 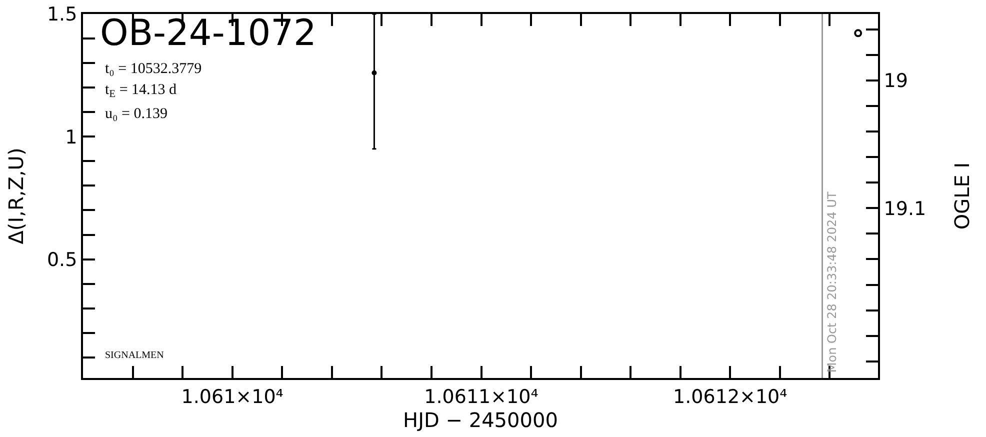 I want to click on annotation: SIGNALMEN, so click(x=134, y=355).